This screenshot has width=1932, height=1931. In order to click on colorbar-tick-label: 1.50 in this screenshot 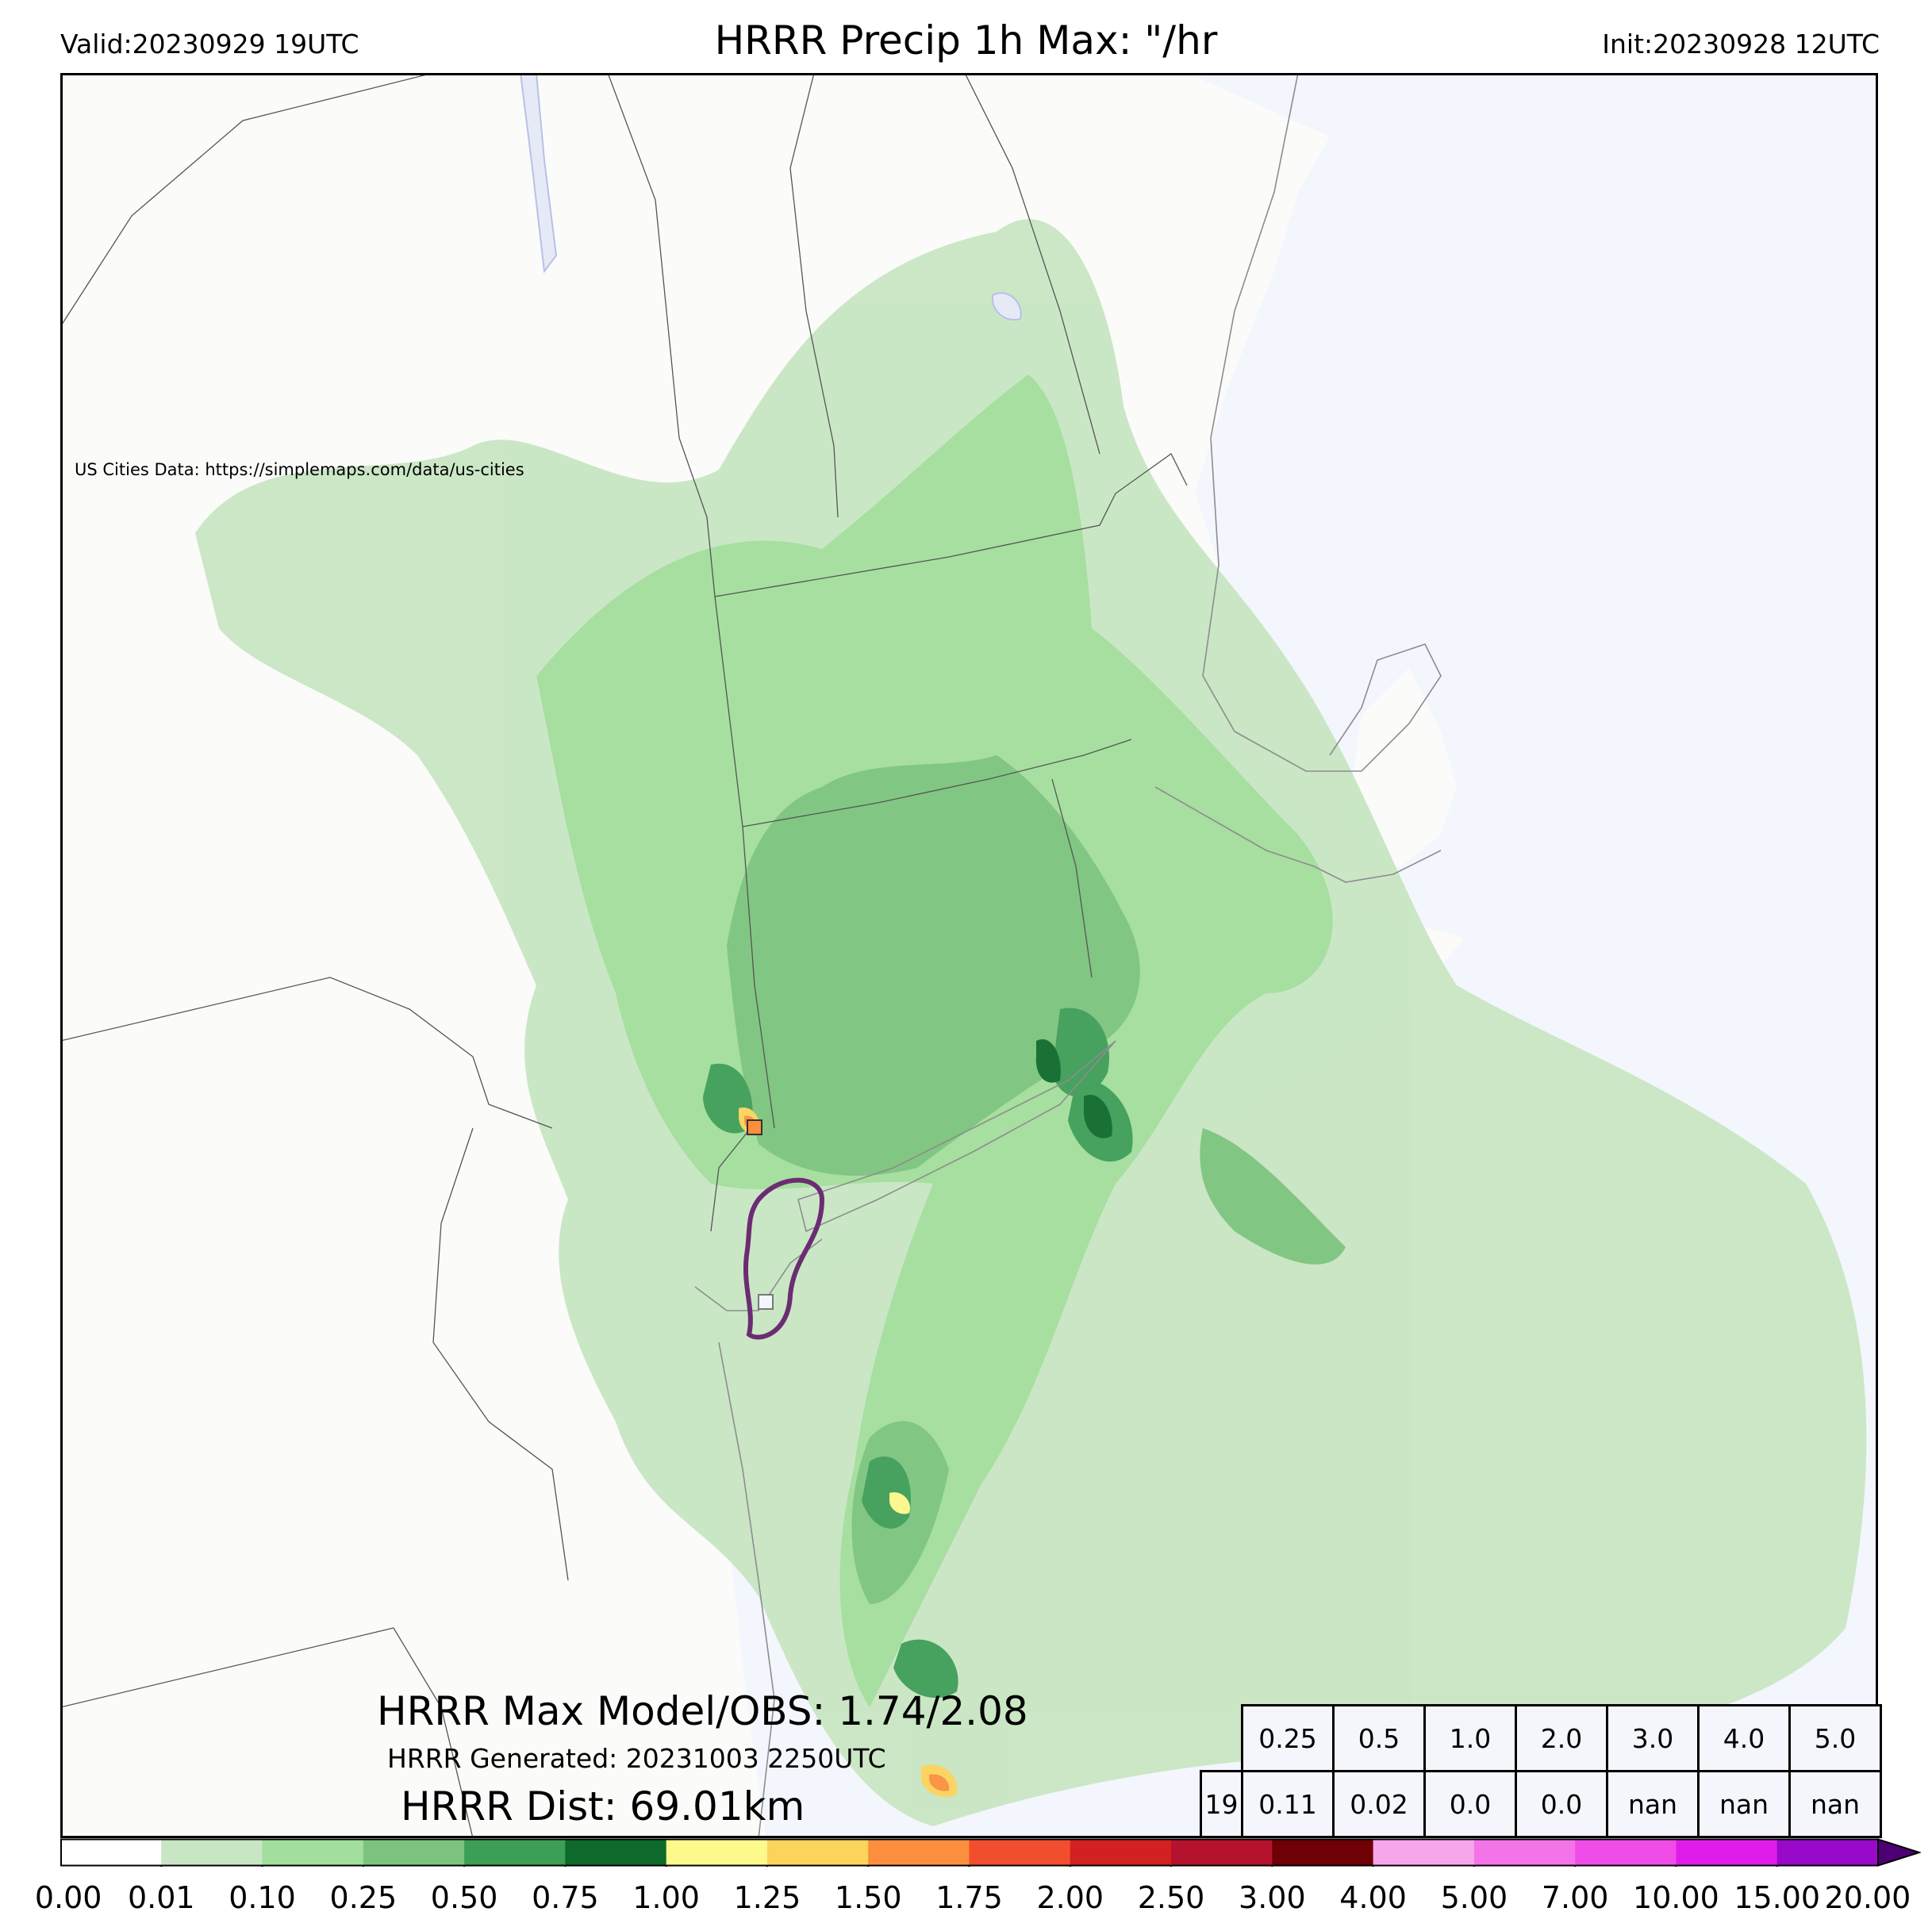, I will do `click(868, 1897)`.